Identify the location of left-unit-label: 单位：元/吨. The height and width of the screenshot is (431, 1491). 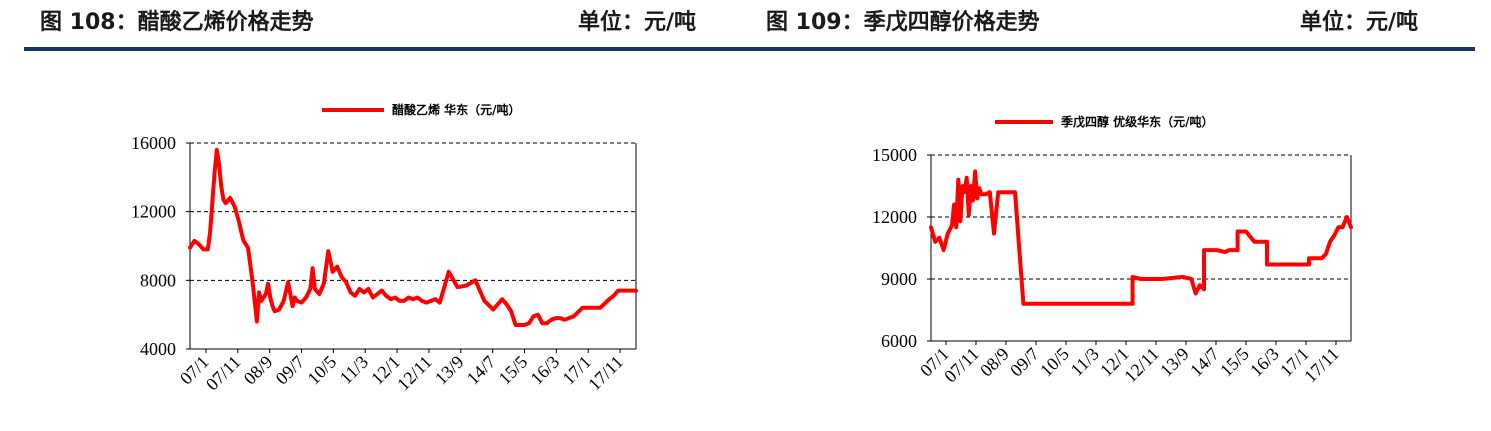
(637, 22).